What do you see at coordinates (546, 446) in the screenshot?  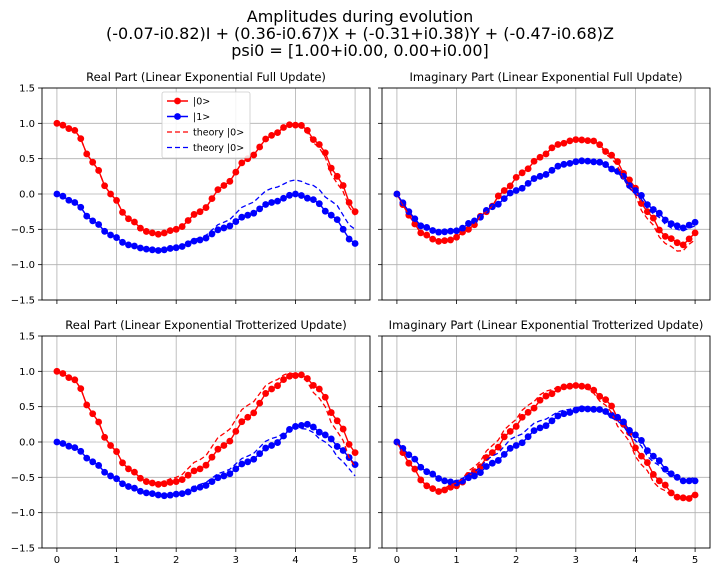 I see `series-markers` at bounding box center [546, 446].